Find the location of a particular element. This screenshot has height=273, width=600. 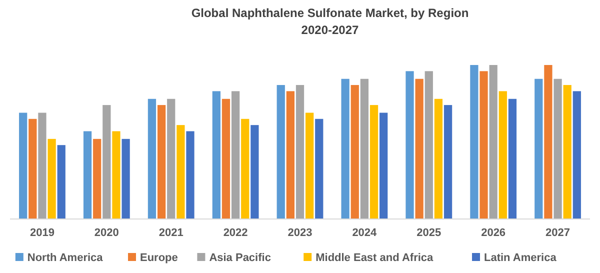

legend-label: Middle East and Africa is located at coordinates (375, 258).